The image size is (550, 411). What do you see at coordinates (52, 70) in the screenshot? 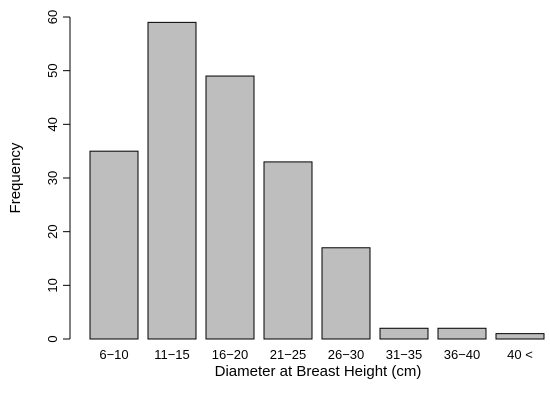
I see `y-tick-label: 50` at bounding box center [52, 70].